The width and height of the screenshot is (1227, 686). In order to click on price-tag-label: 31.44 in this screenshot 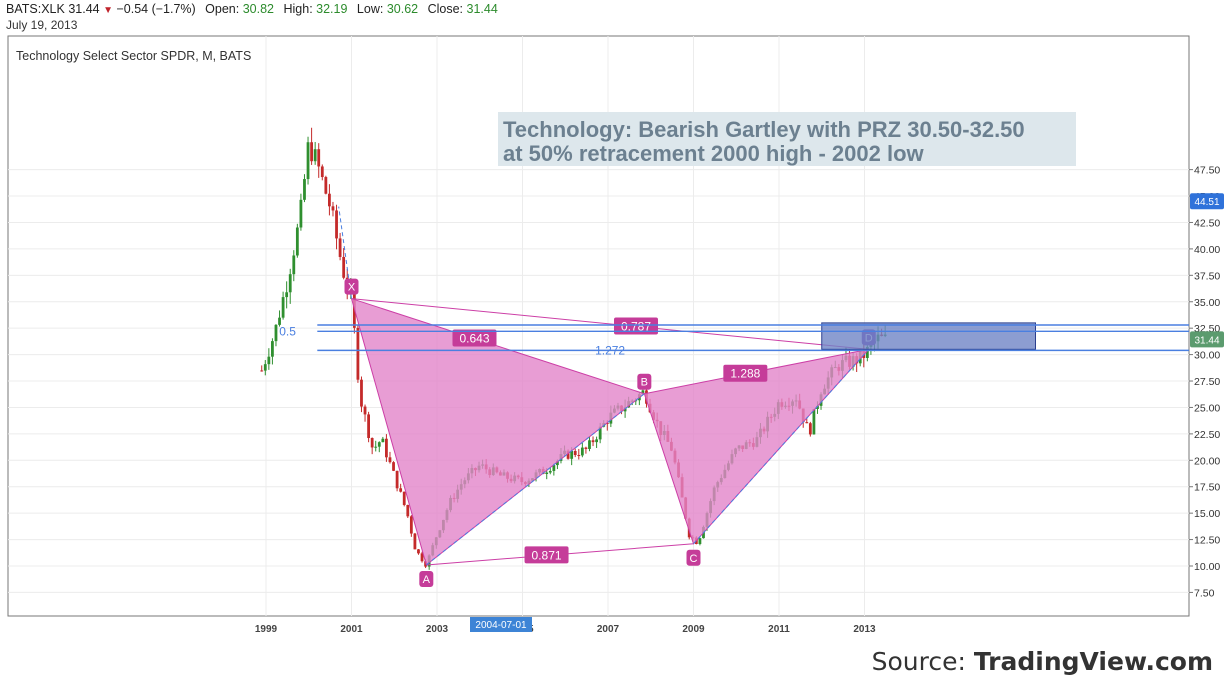, I will do `click(1206, 340)`.